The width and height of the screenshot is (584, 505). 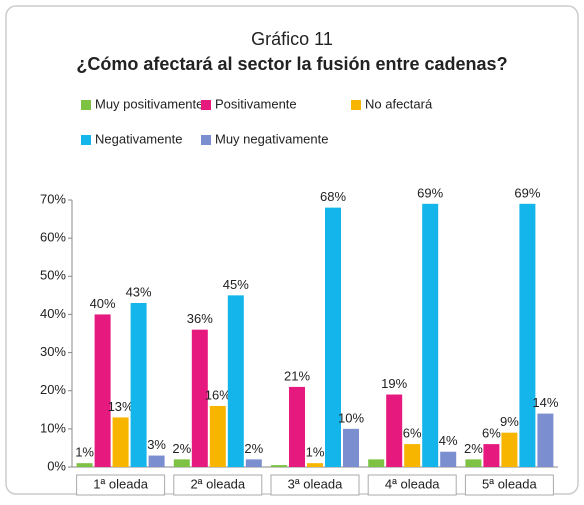 I want to click on data-label: 21%, so click(x=297, y=375).